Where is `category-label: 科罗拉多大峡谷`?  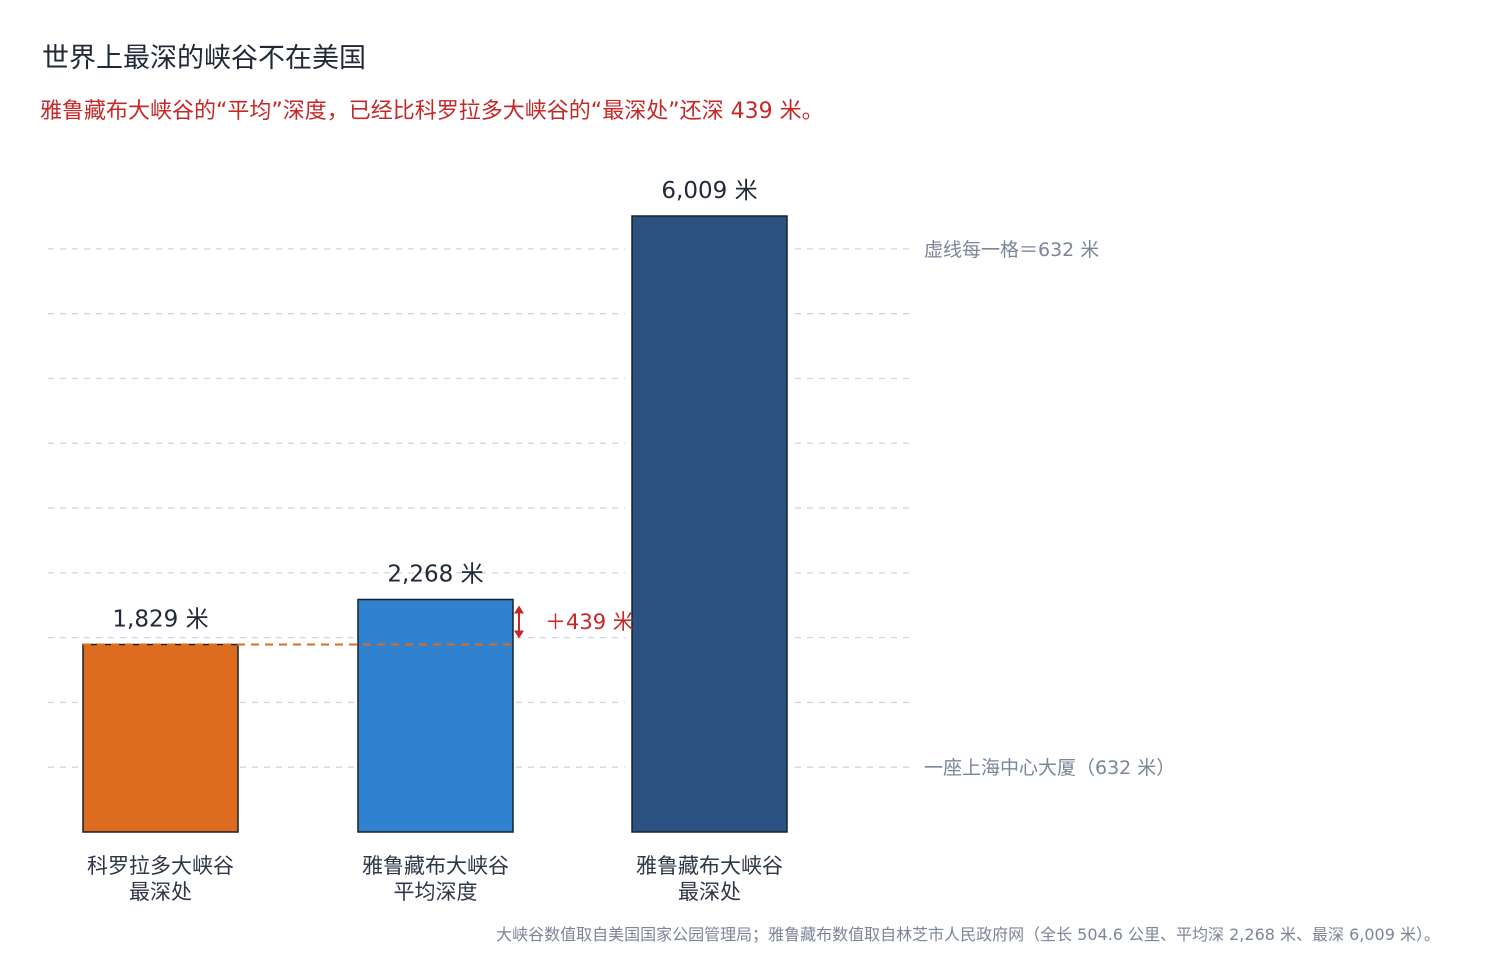
category-label: 科罗拉多大峡谷 is located at coordinates (160, 866).